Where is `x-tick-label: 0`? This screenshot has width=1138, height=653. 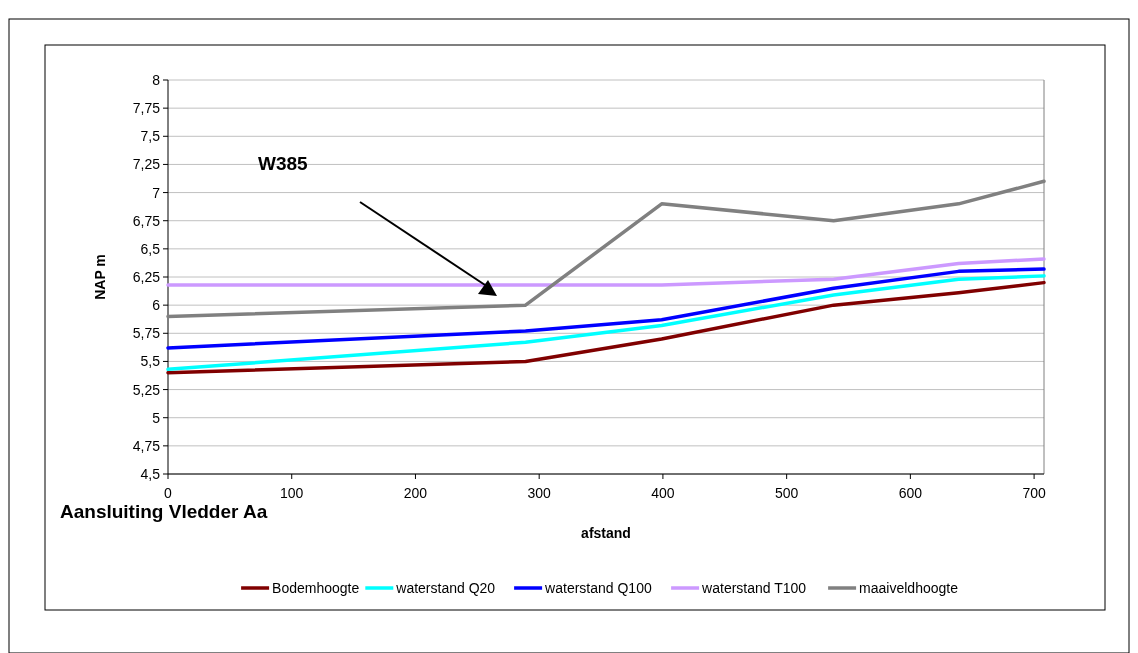 x-tick-label: 0 is located at coordinates (168, 493).